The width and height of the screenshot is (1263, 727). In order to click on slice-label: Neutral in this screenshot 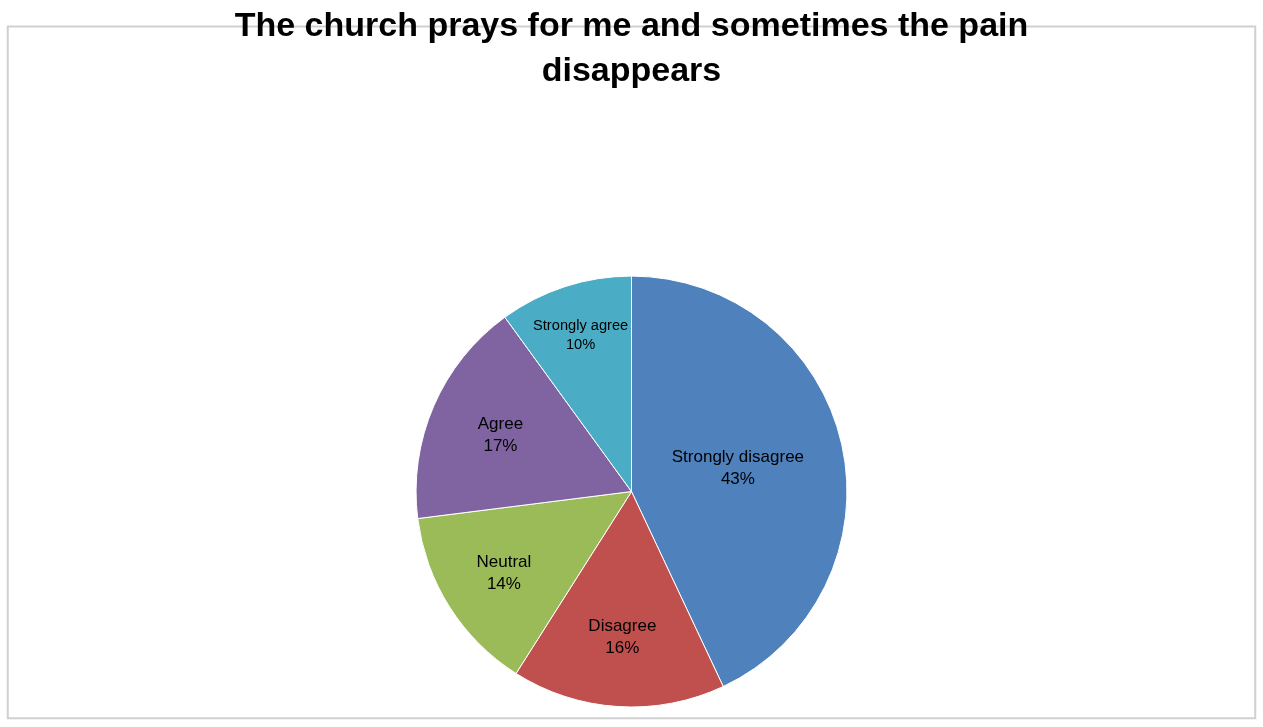, I will do `click(504, 561)`.